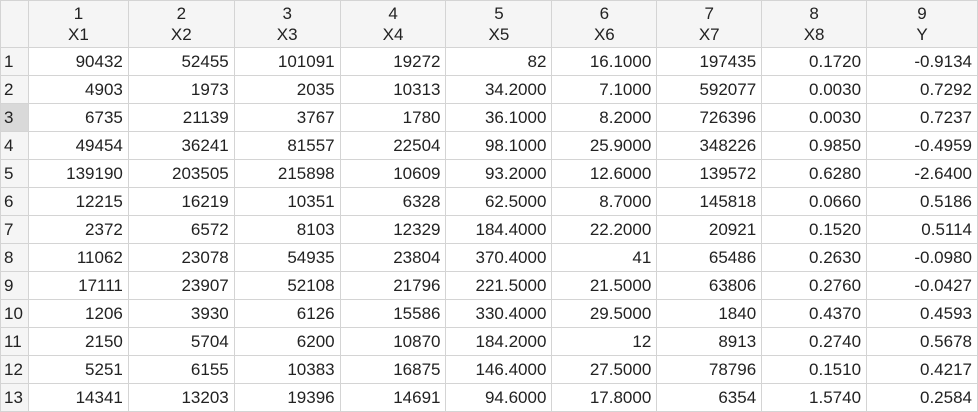 The image size is (978, 412). Describe the element at coordinates (393, 89) in the screenshot. I see `table-cell: 10313` at that location.